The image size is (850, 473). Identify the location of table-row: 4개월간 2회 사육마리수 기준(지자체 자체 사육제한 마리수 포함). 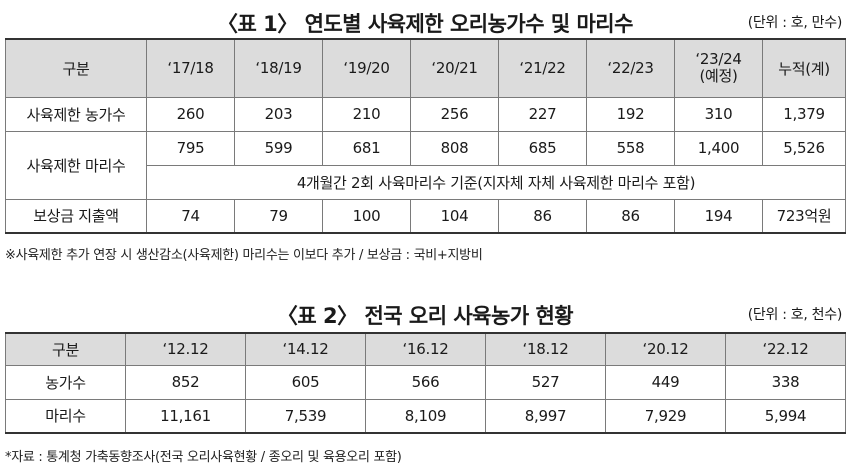
(426, 182).